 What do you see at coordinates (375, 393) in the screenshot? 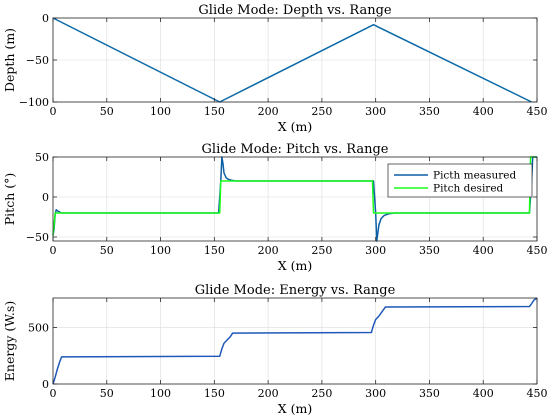
I see `energy-x-tick-label: 300` at bounding box center [375, 393].